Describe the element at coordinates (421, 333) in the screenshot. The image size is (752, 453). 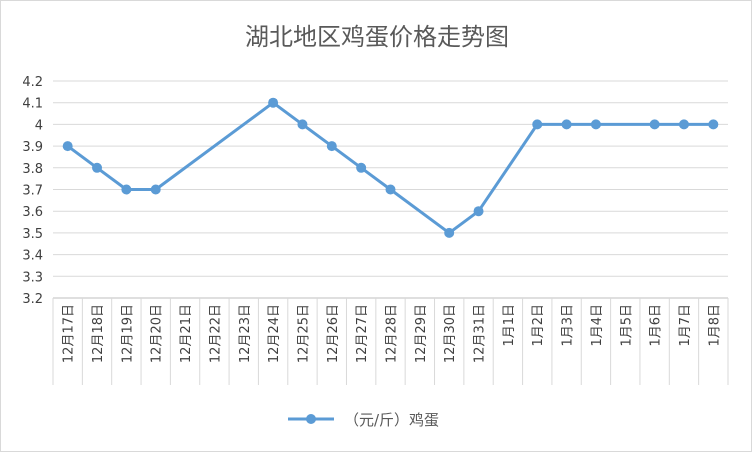
I see `x-tick-label: 12月29日` at that location.